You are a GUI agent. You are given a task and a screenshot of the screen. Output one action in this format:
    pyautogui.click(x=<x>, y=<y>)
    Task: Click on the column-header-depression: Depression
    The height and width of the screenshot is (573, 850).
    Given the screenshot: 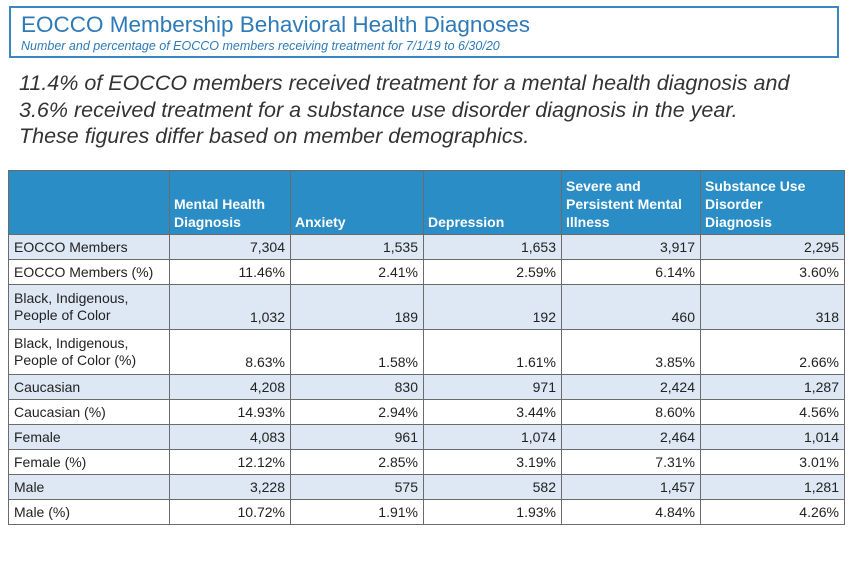 What is the action you would take?
    pyautogui.click(x=492, y=202)
    